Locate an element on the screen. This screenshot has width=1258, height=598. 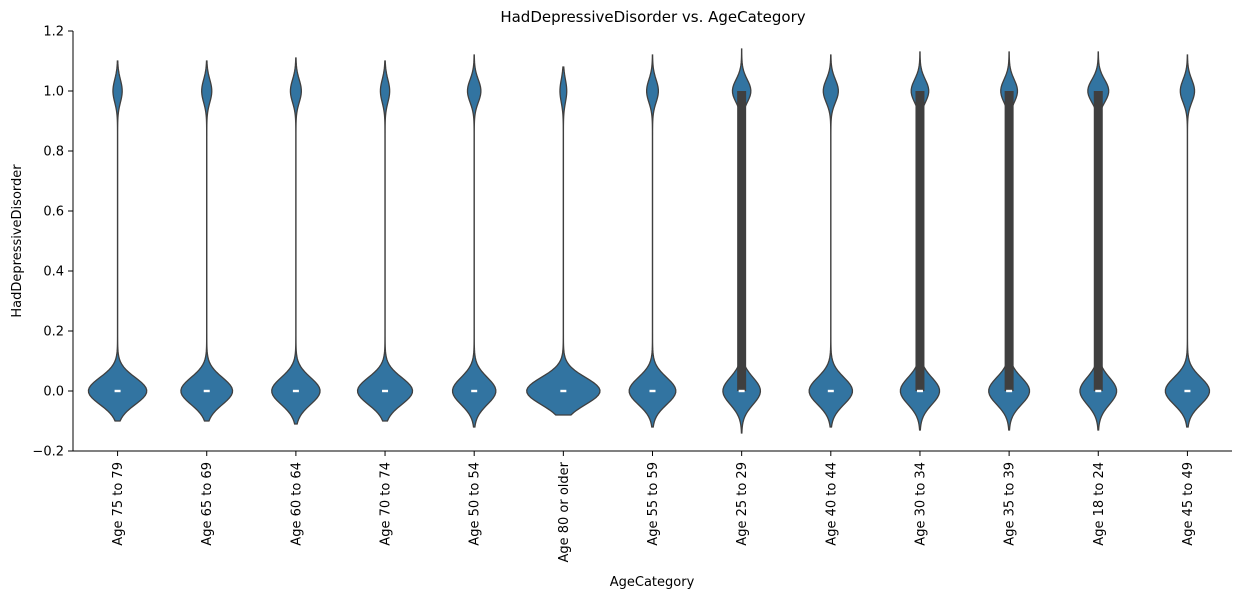
x-tick-label: Age 50 to 54 is located at coordinates (475, 504).